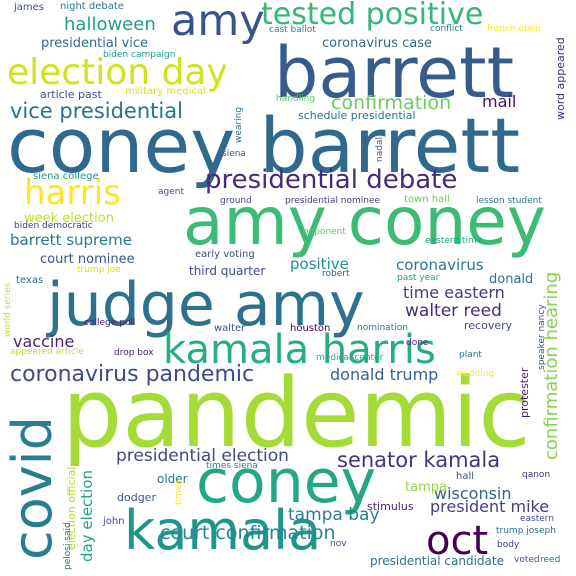 The image size is (576, 576). What do you see at coordinates (117, 72) in the screenshot?
I see `cloud-word: election day` at bounding box center [117, 72].